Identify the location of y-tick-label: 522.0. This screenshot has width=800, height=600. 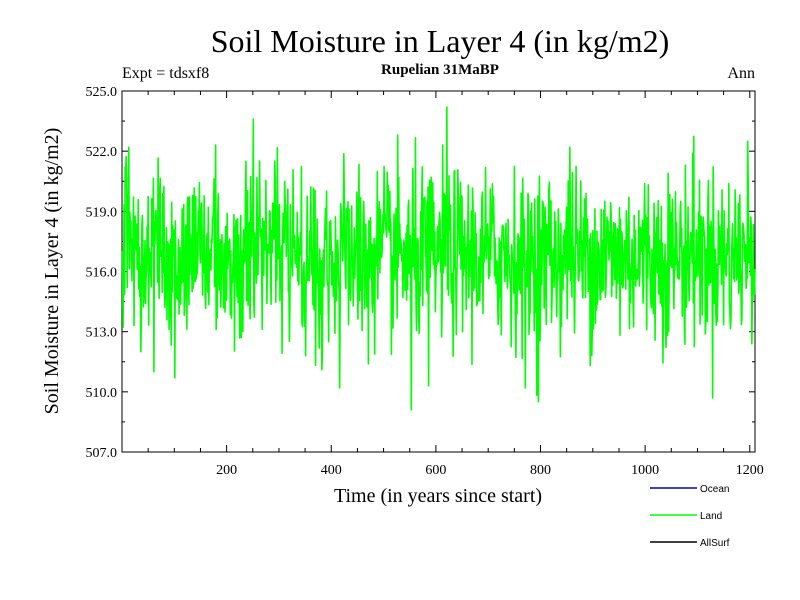
(102, 152).